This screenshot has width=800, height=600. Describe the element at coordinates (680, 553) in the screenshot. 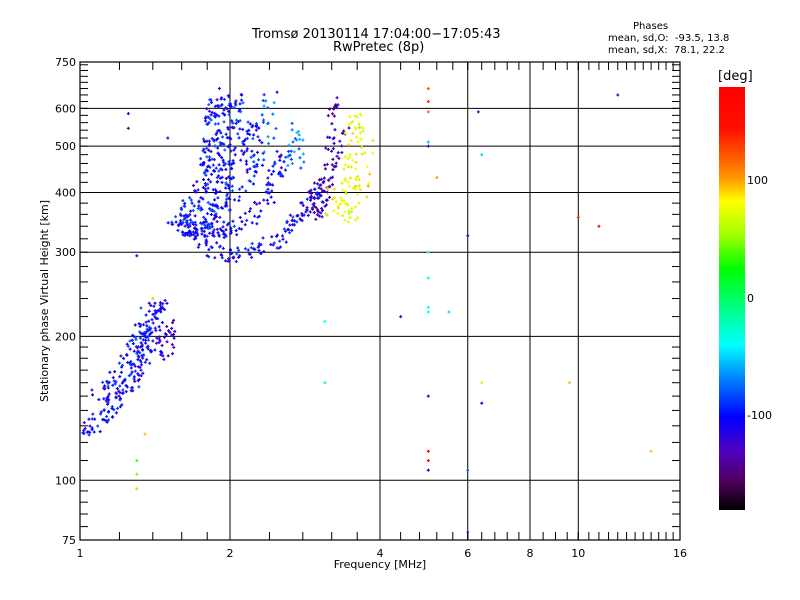

I see `x-tick-label: 16` at that location.